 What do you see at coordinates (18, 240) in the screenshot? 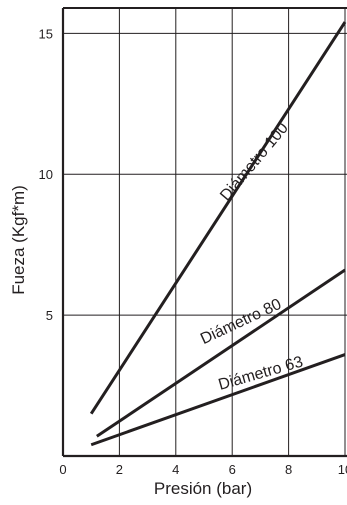
I see `y-axis-title: Fueza (Kgf*m)` at bounding box center [18, 240].